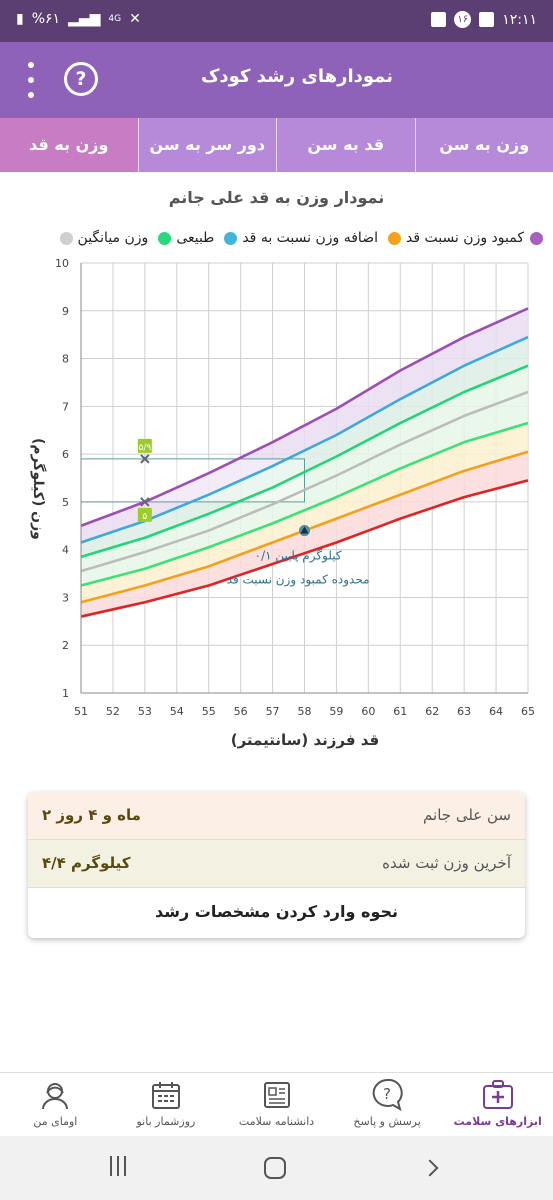 The image size is (553, 1200). I want to click on nav-health-tools: ابزارهای سلامت, so click(497, 1104).